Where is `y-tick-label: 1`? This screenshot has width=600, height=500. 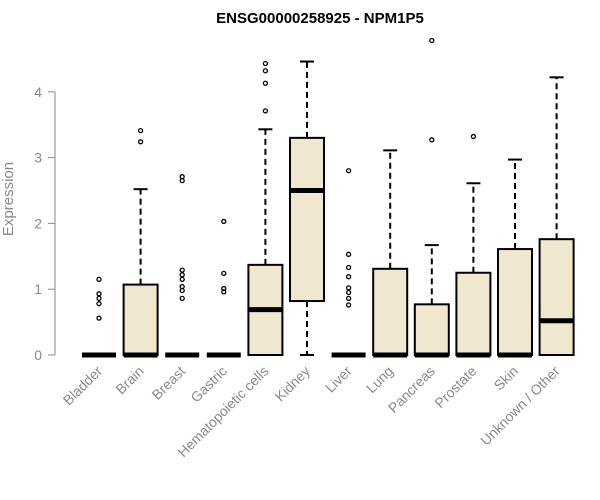 y-tick-label: 1 is located at coordinates (38, 289).